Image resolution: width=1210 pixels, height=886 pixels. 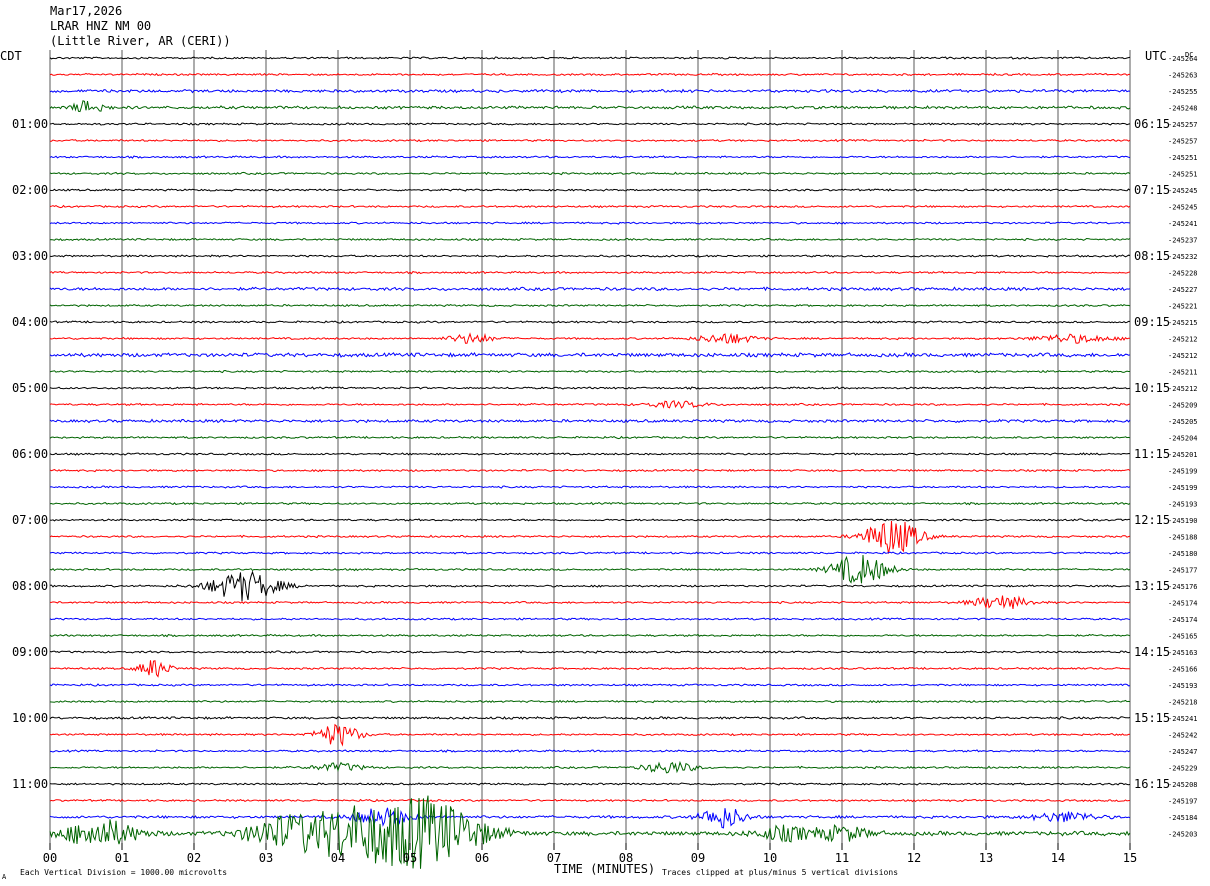 I want to click on utc-hour-label: 11:15, so click(x=1152, y=454).